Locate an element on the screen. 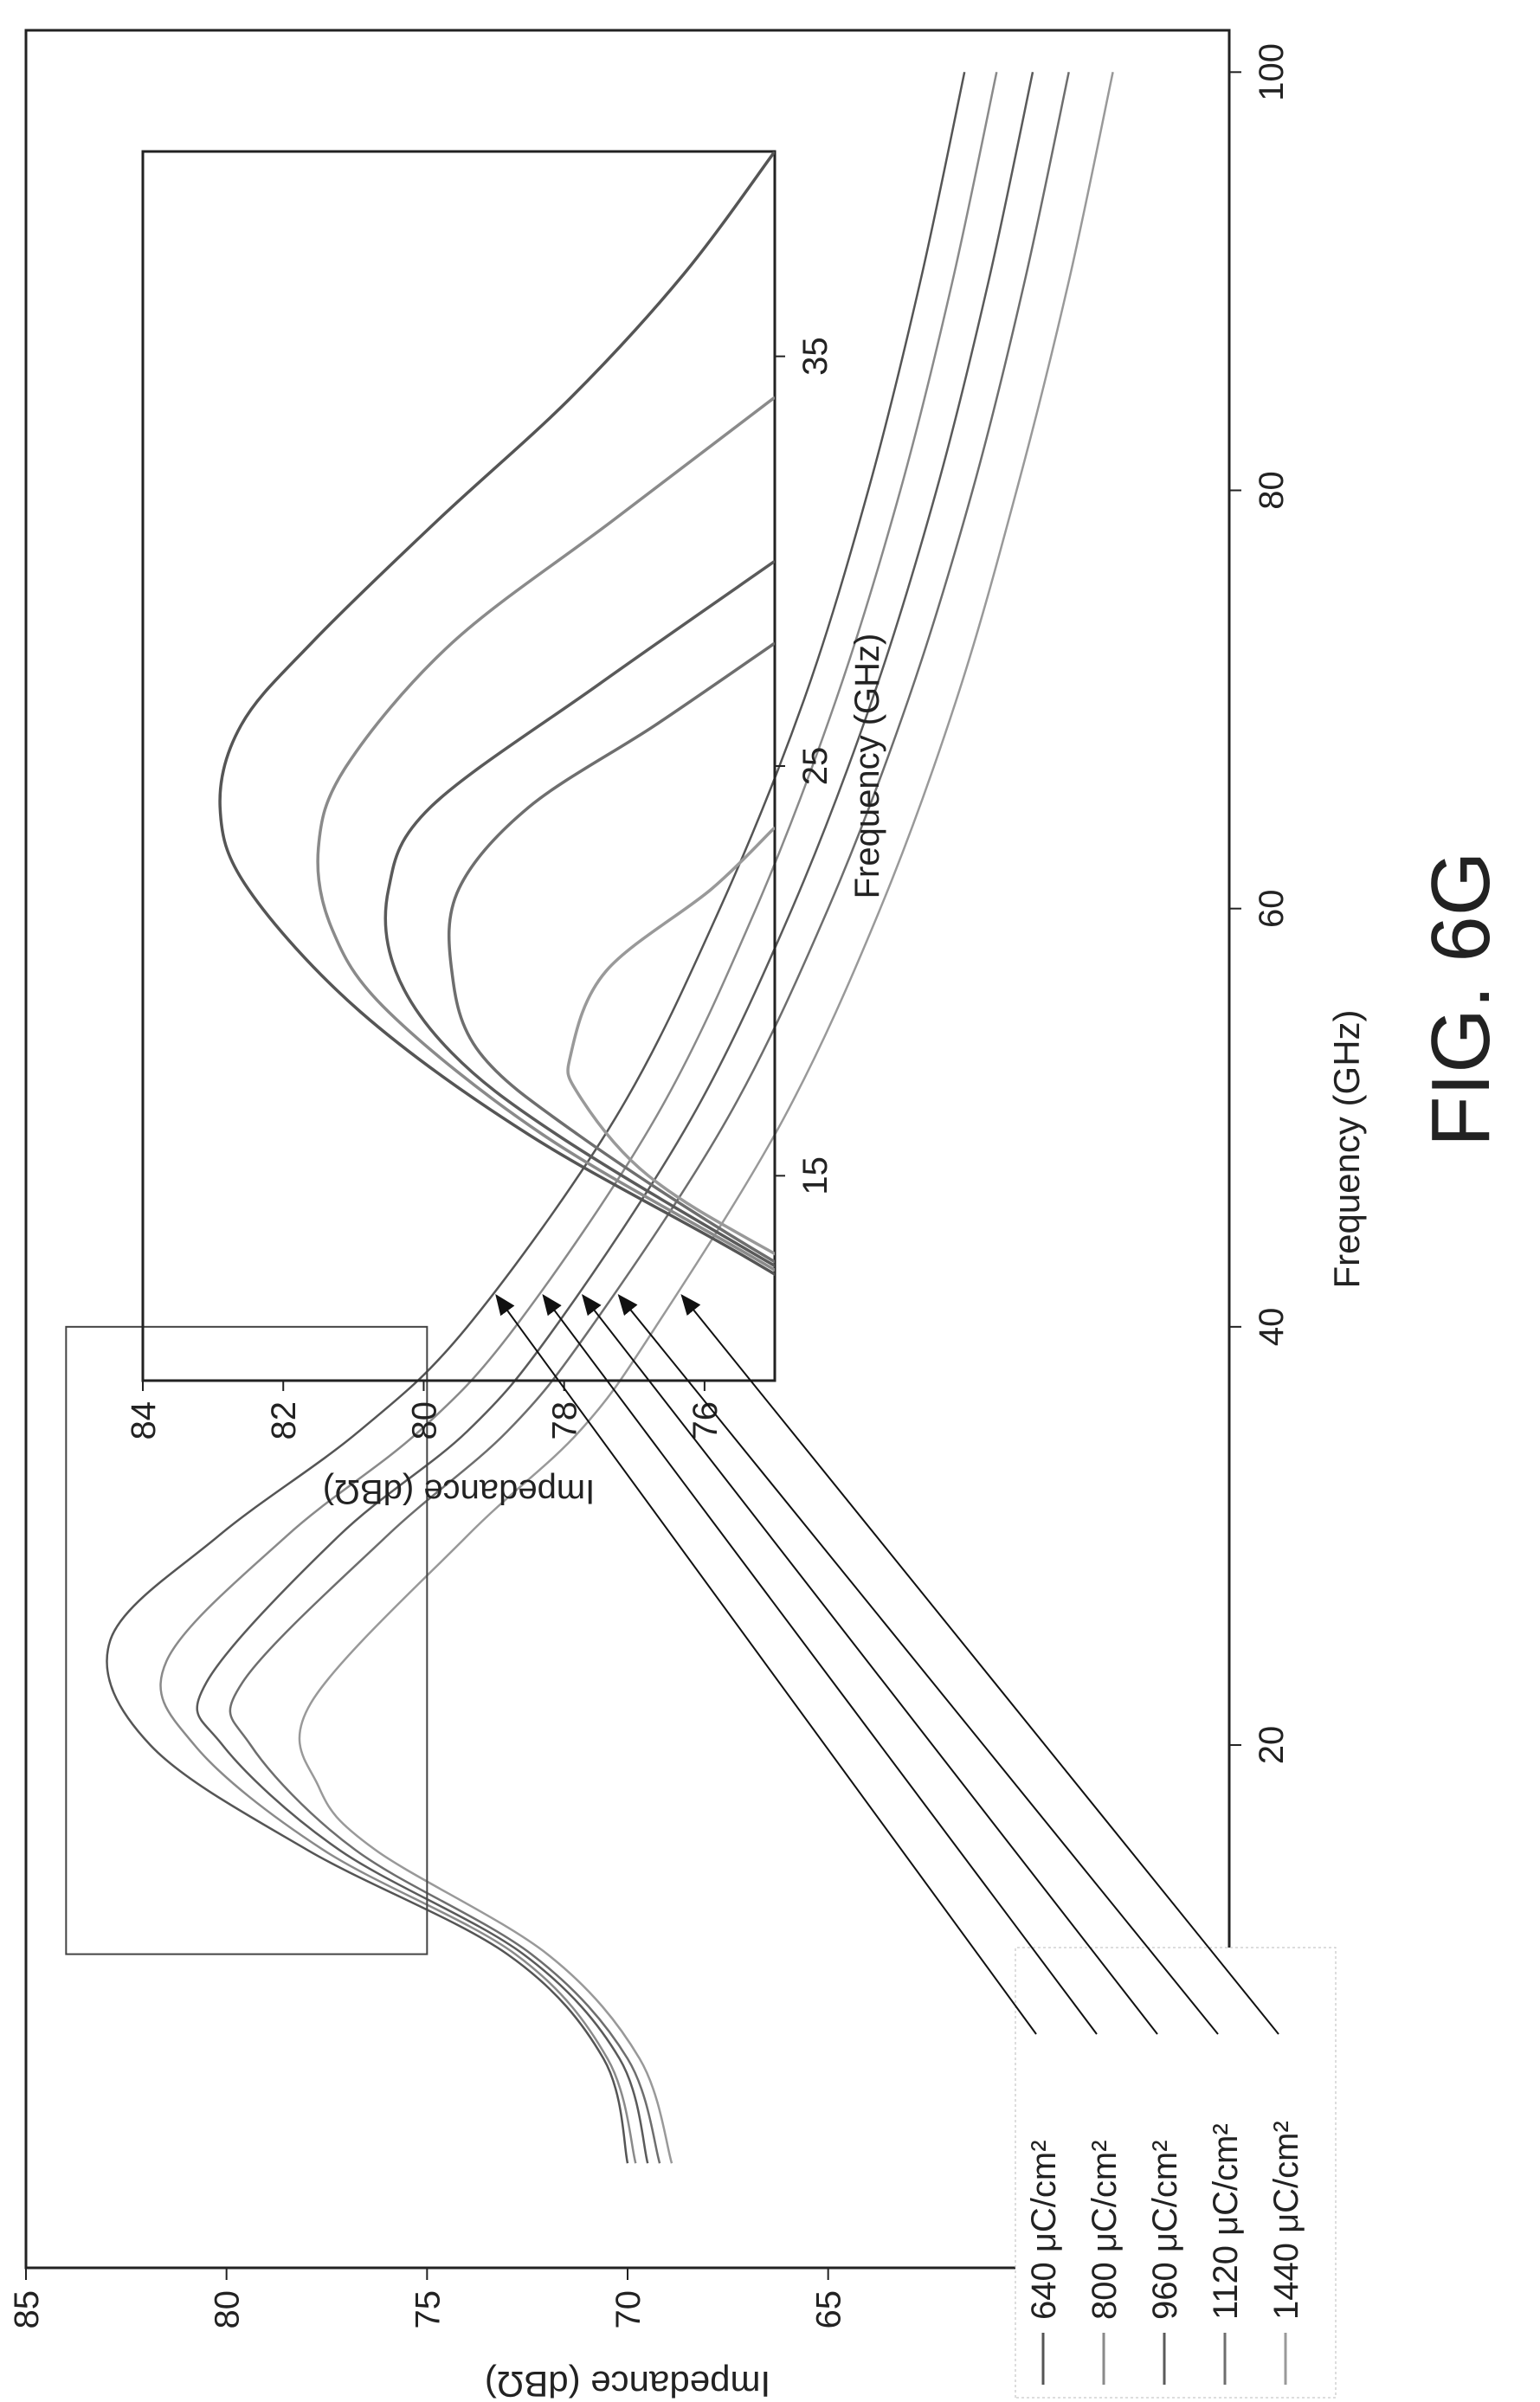 Image resolution: width=1540 pixels, height=2402 pixels. x-tick-label: 15 is located at coordinates (815, 1175).